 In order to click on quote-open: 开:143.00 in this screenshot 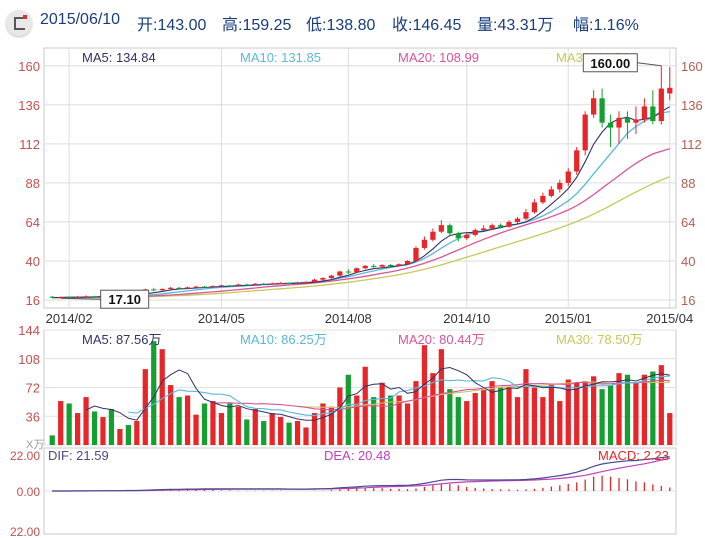, I will do `click(172, 25)`.